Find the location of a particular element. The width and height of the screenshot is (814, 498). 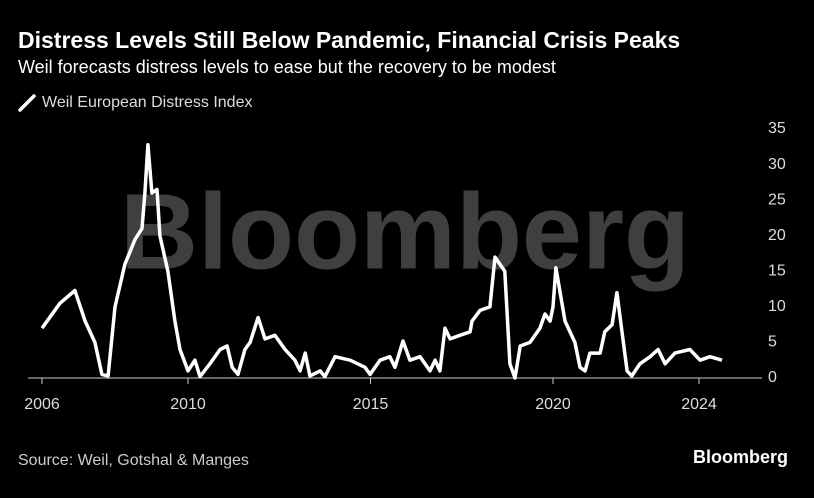

y-tick-label: 10 is located at coordinates (777, 306).